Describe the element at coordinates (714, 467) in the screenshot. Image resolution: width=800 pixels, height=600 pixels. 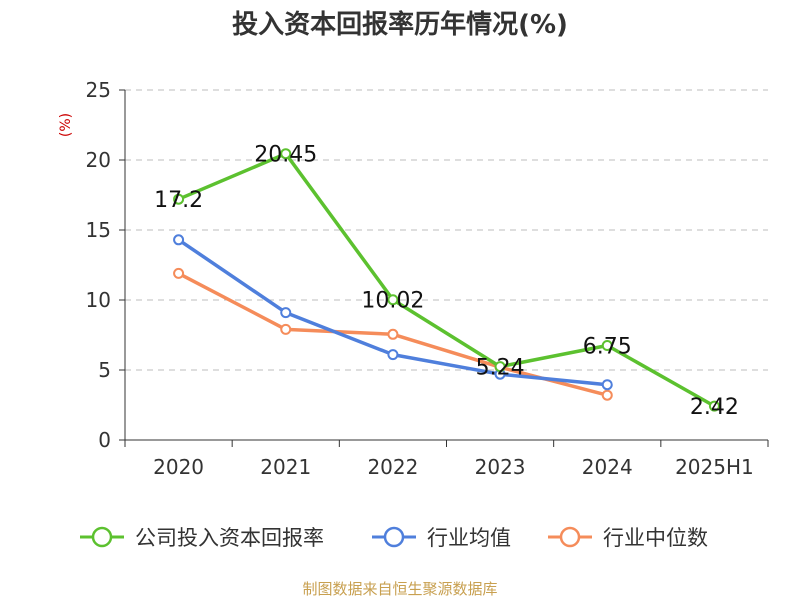
I see `x-tick-label-2025H1: 2025H1` at that location.